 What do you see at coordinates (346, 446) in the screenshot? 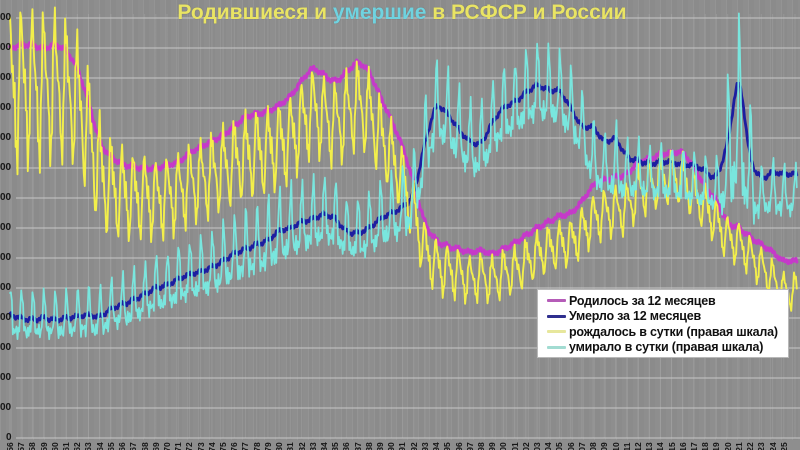
I see `x-tick-label: 86` at bounding box center [346, 446].